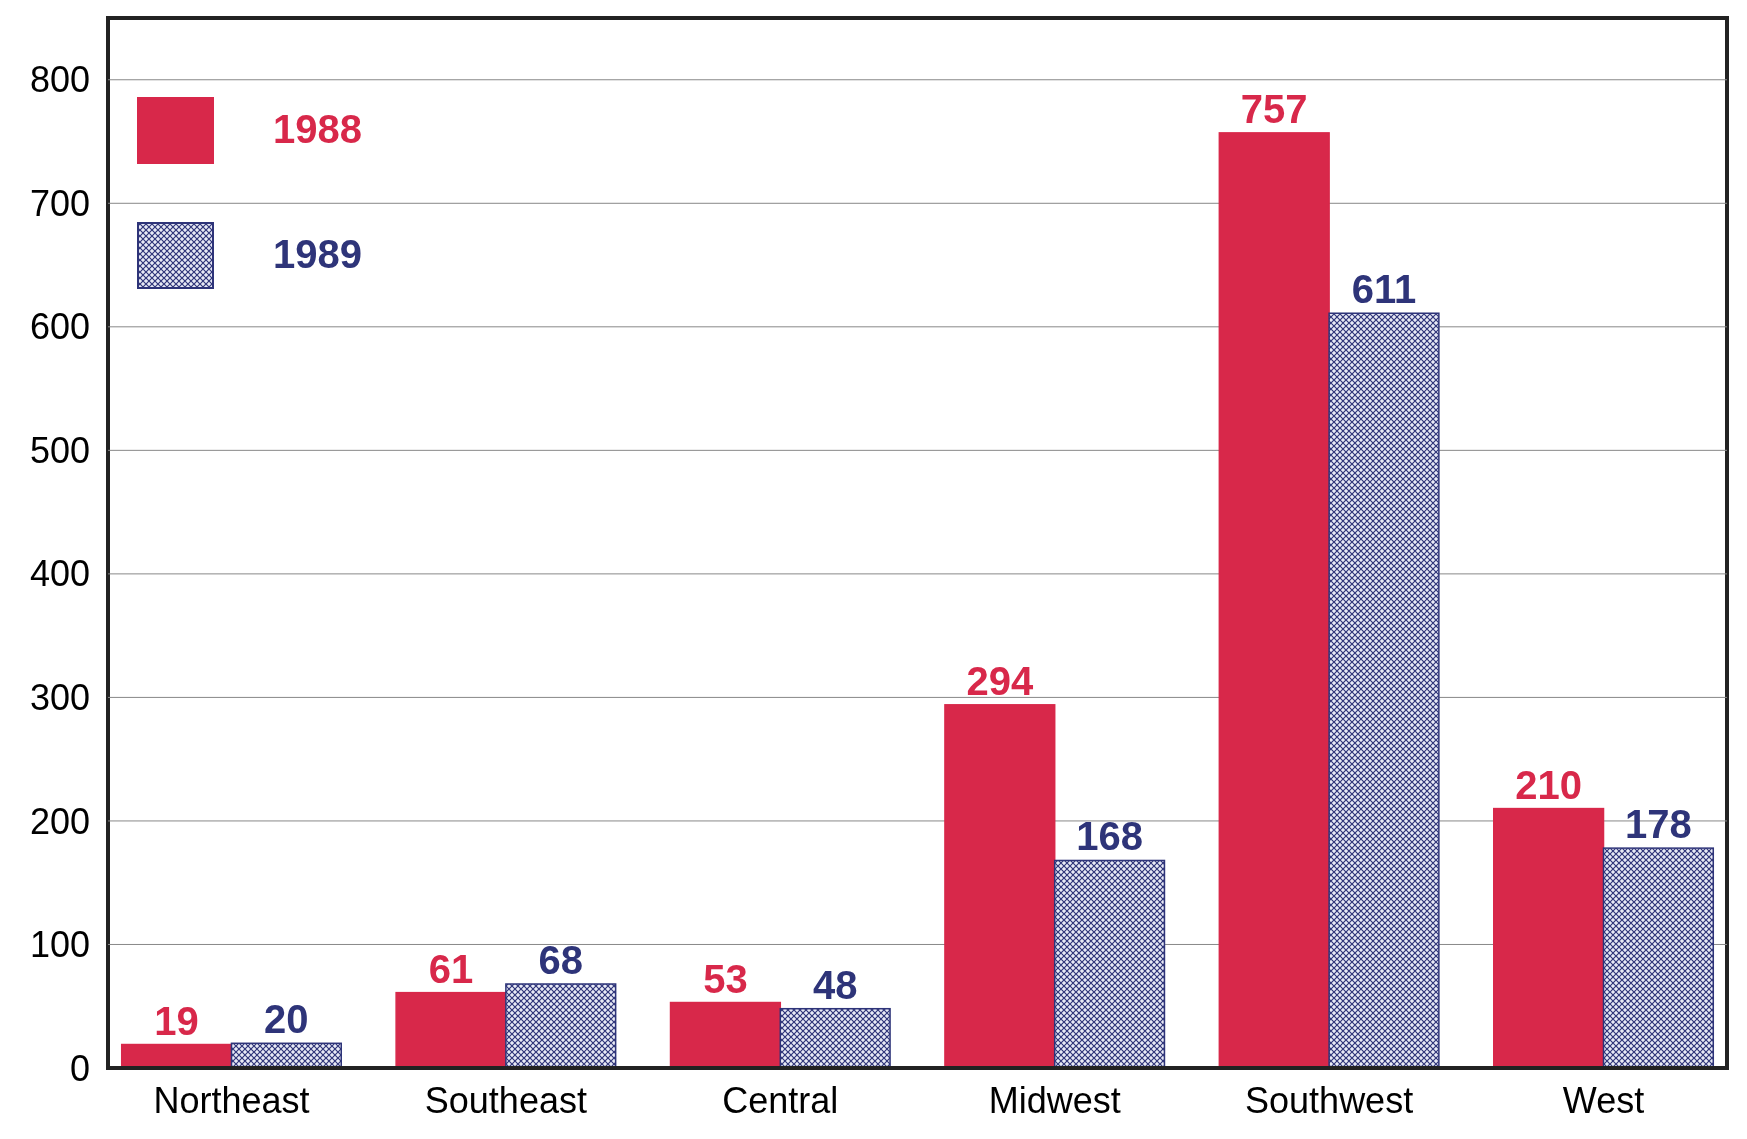 The image size is (1747, 1139). What do you see at coordinates (1274, 108) in the screenshot?
I see `data-label: 757` at bounding box center [1274, 108].